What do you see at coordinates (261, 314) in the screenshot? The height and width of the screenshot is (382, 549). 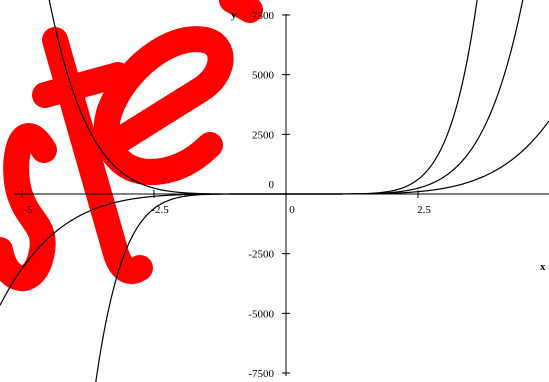 I see `y-tick-label: -5000` at bounding box center [261, 314].